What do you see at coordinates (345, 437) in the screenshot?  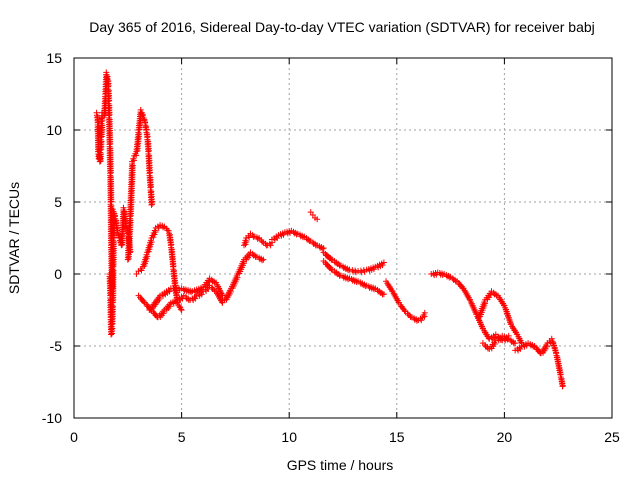 I see `x-tick-labels: 0 5 10 15 20 25` at bounding box center [345, 437].